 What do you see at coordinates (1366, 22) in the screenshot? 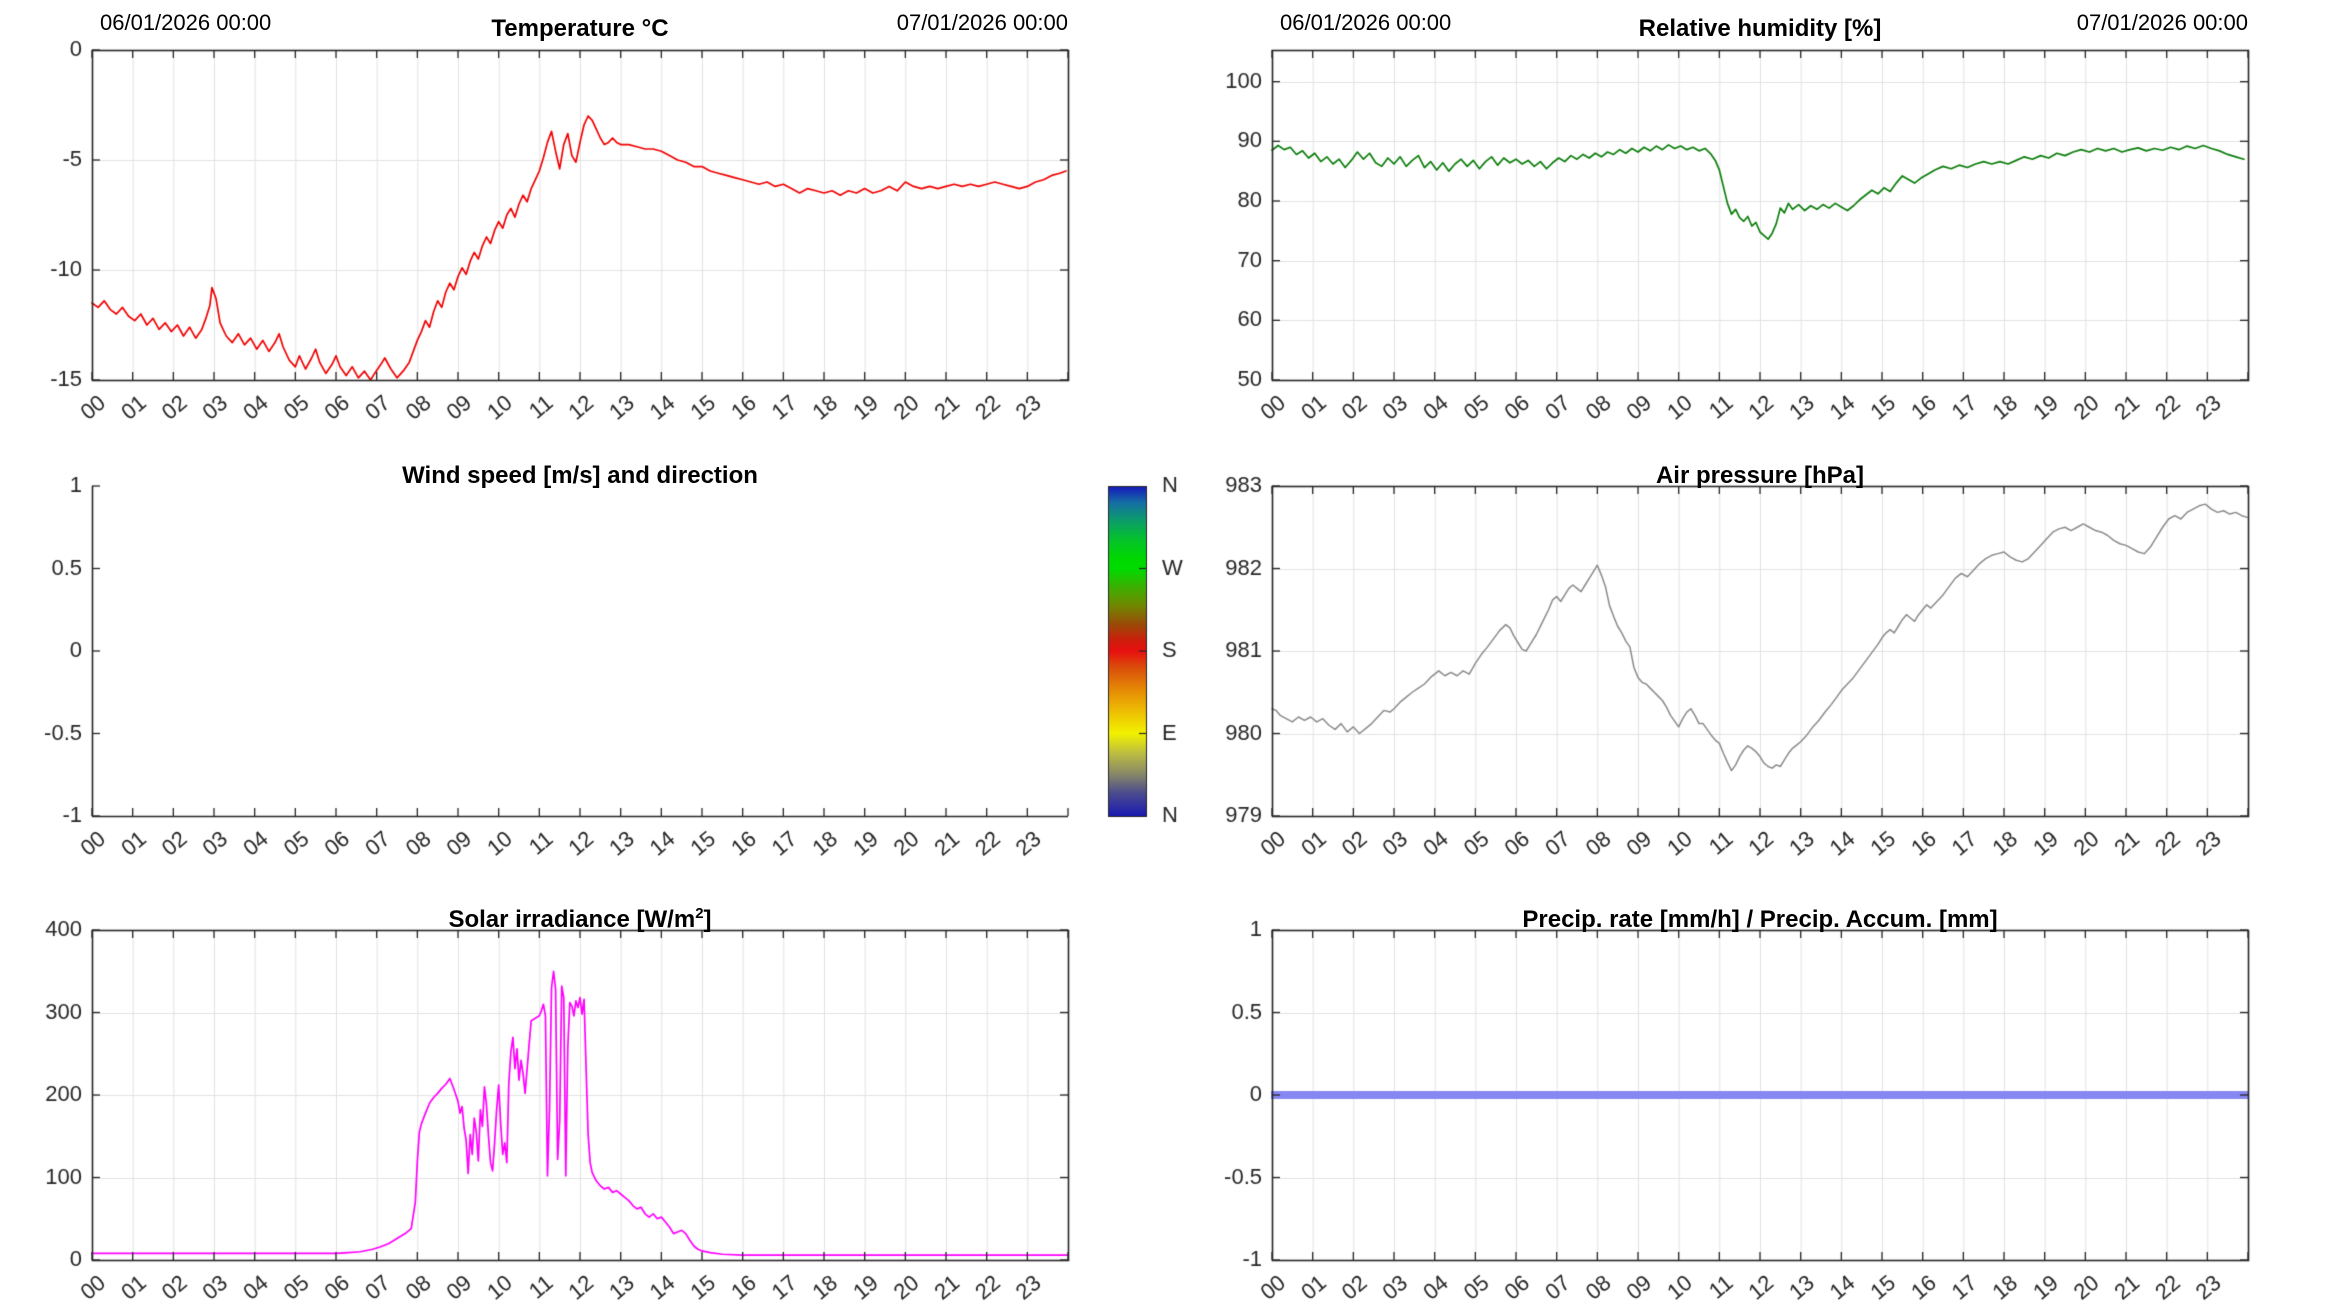
I see `humidity-start-date: 06/01/2026 00:00` at bounding box center [1366, 22].